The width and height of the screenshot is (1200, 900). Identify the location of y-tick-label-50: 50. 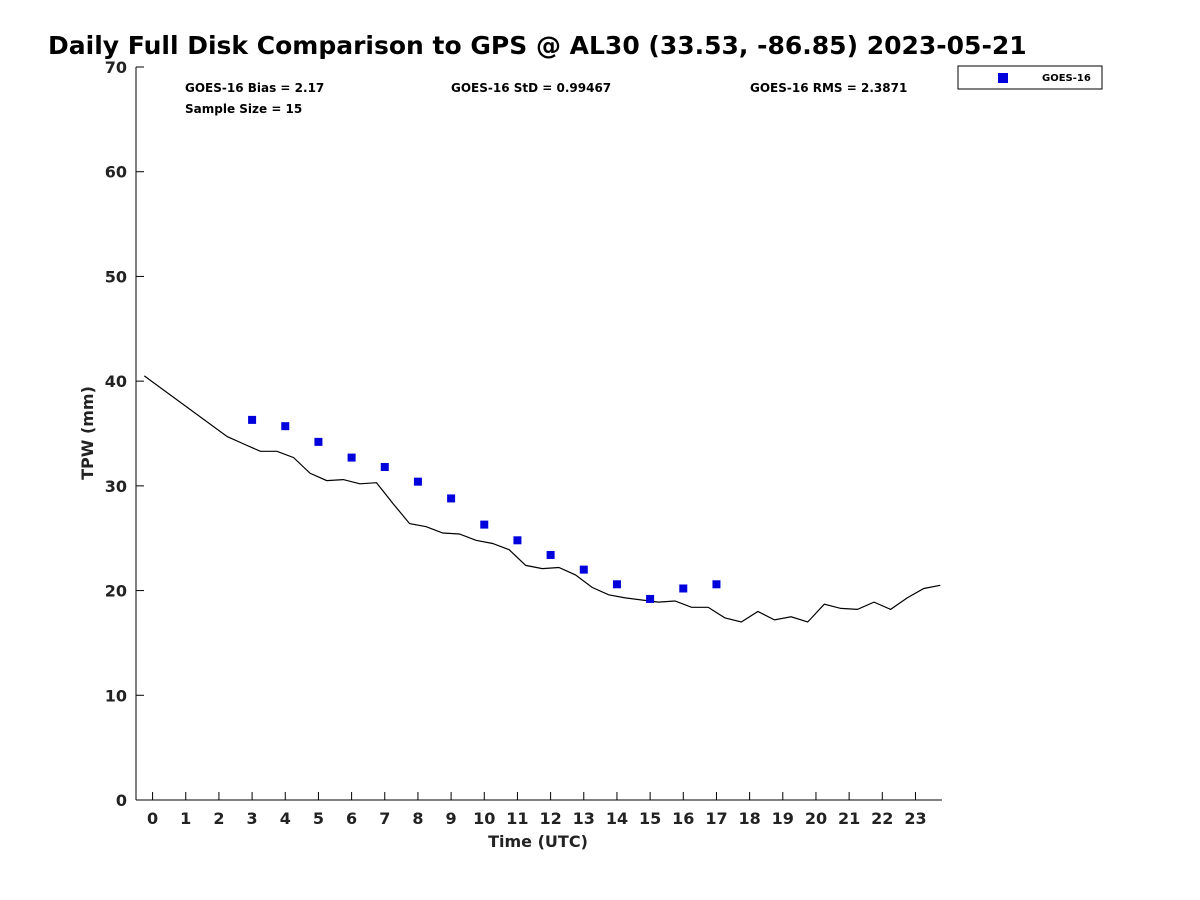
(116, 276).